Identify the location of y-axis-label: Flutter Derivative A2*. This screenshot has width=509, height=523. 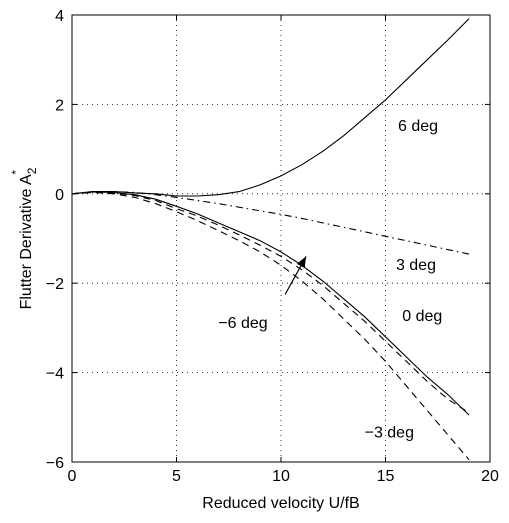
(24, 238).